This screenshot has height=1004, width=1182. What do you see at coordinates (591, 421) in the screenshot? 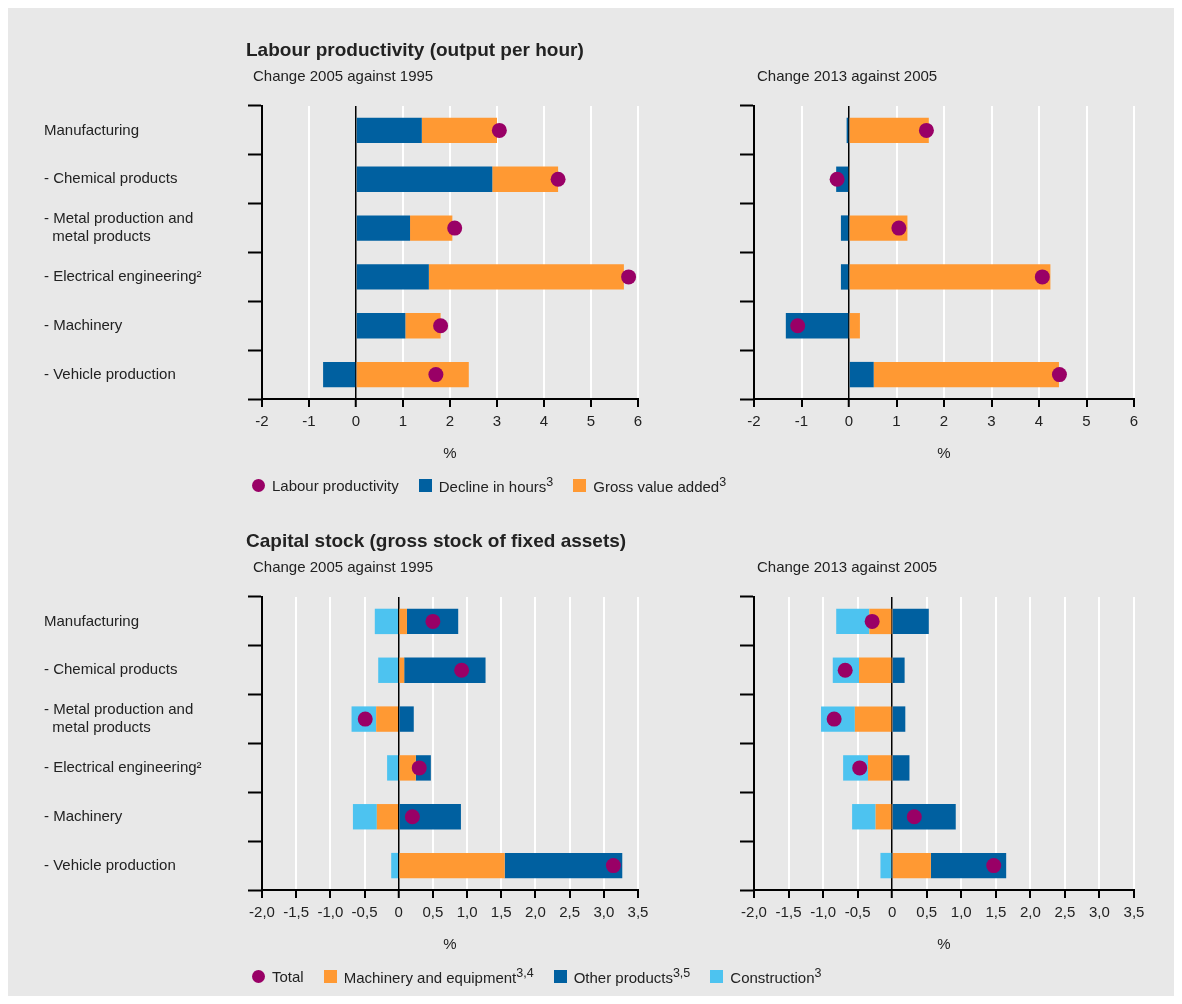
I see `x-tick-label: 5` at bounding box center [591, 421].